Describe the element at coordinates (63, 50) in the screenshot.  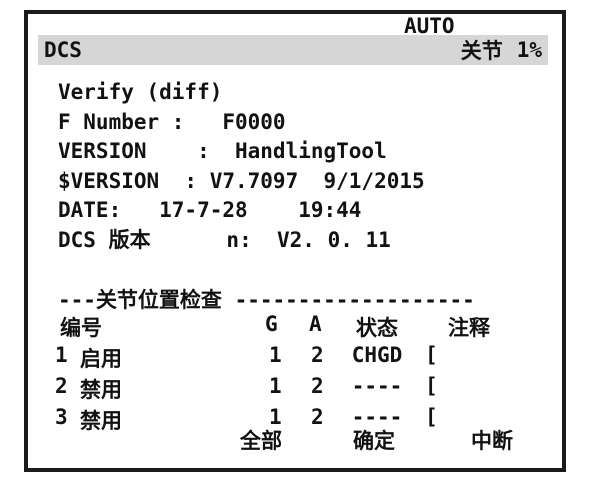
I see `screen-title: DCS` at that location.